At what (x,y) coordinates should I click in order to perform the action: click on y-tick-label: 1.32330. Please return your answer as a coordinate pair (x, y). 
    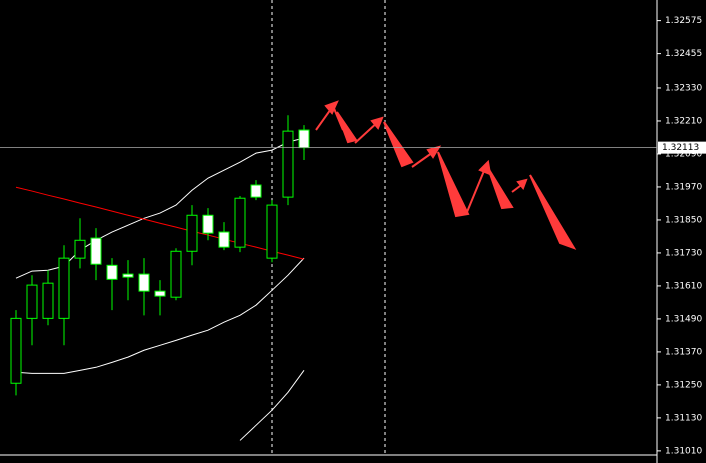
    Looking at the image, I should click on (683, 88).